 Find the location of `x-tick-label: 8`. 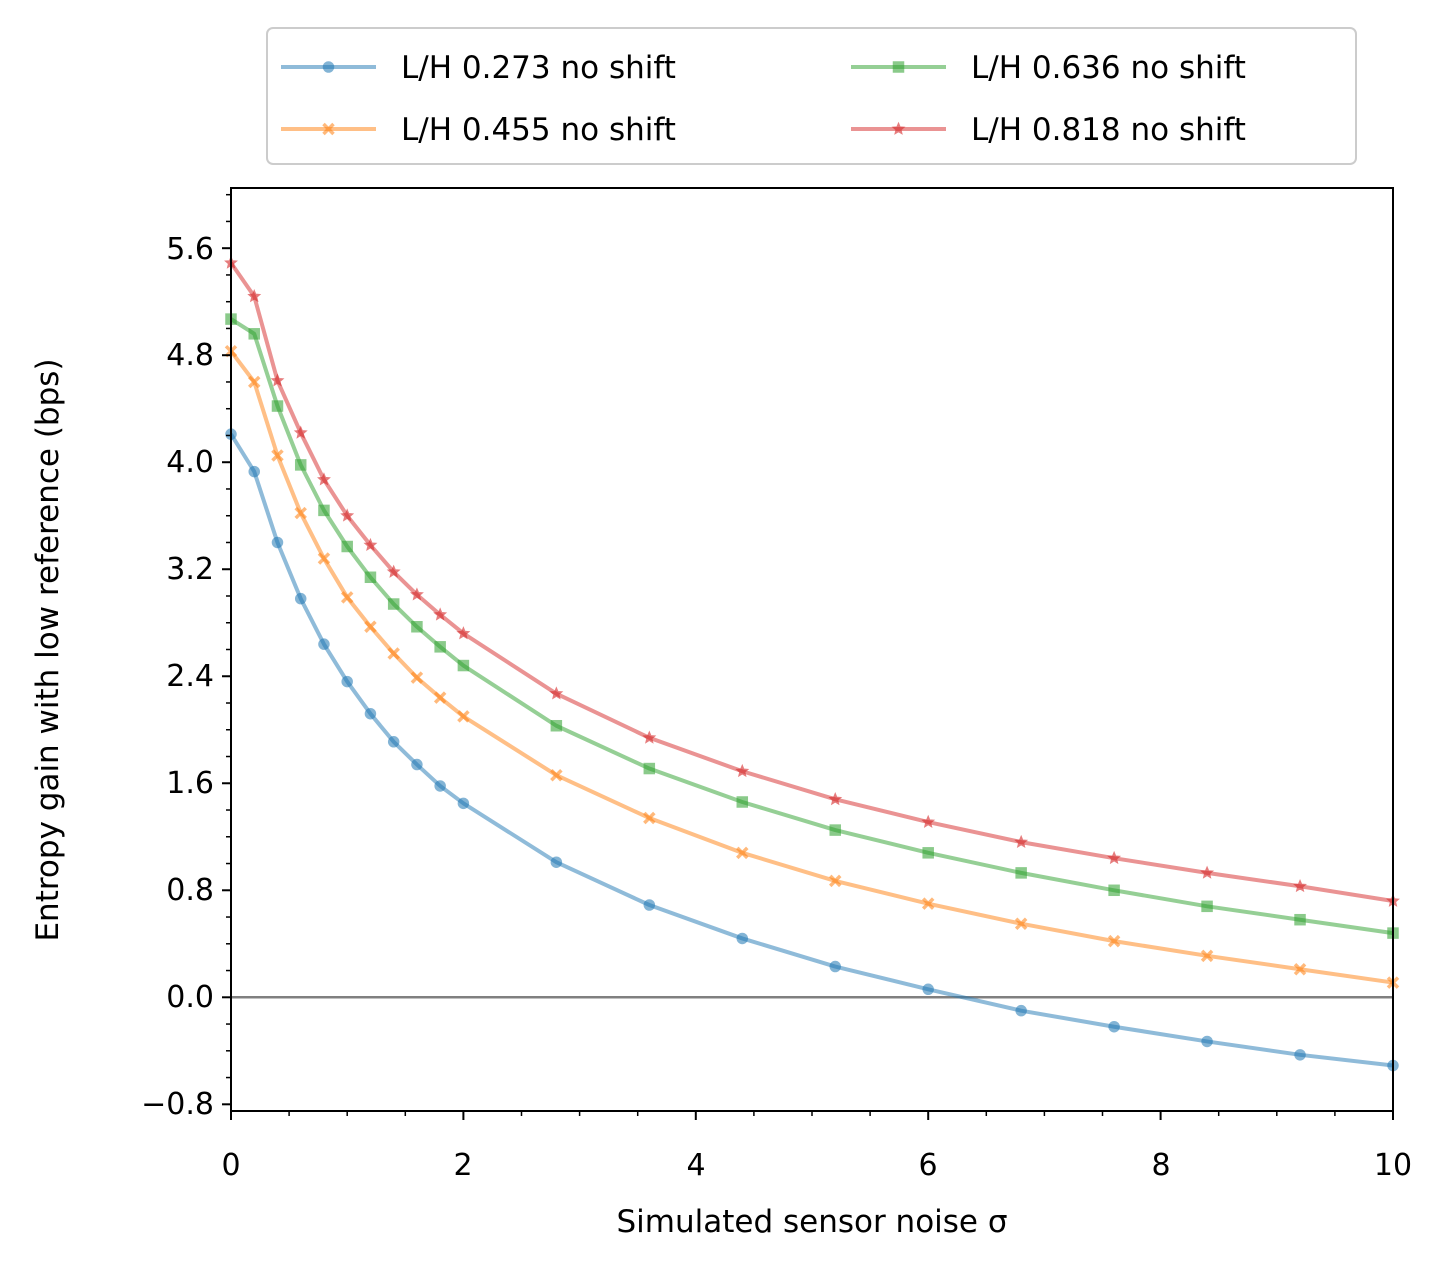

x-tick-label: 8 is located at coordinates (1160, 1165).